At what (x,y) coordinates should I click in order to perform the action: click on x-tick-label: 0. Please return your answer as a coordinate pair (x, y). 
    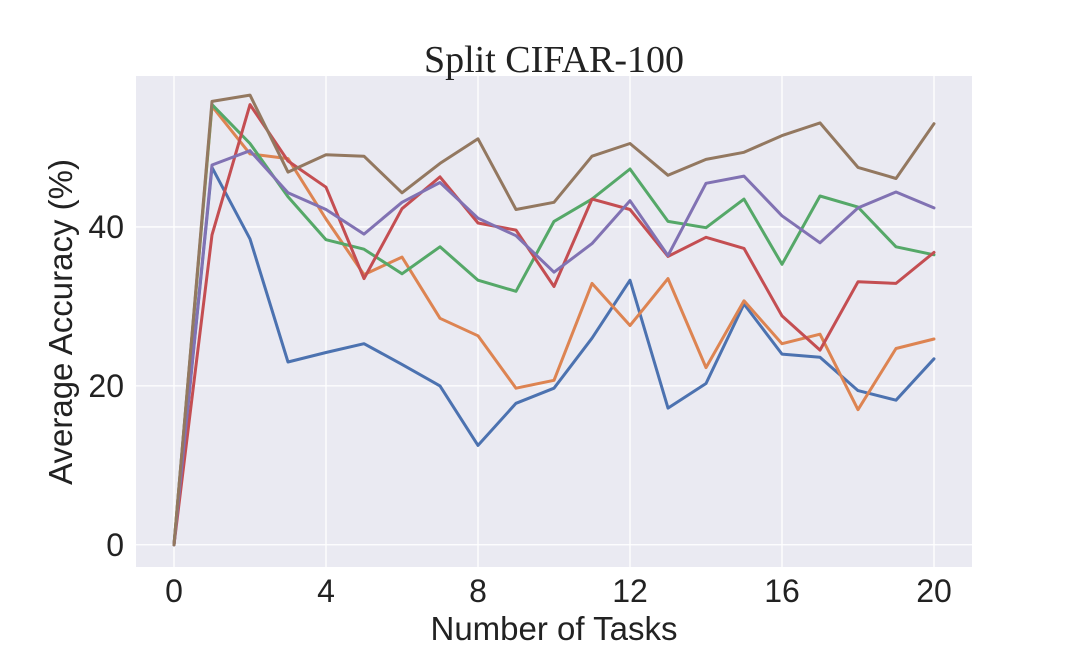
    Looking at the image, I should click on (174, 591).